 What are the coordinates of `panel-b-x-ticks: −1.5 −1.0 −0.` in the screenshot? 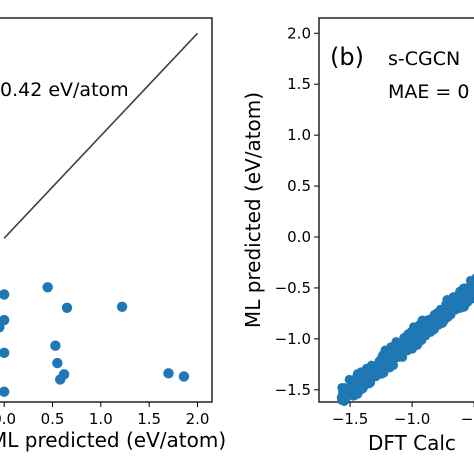 It's located at (403, 415).